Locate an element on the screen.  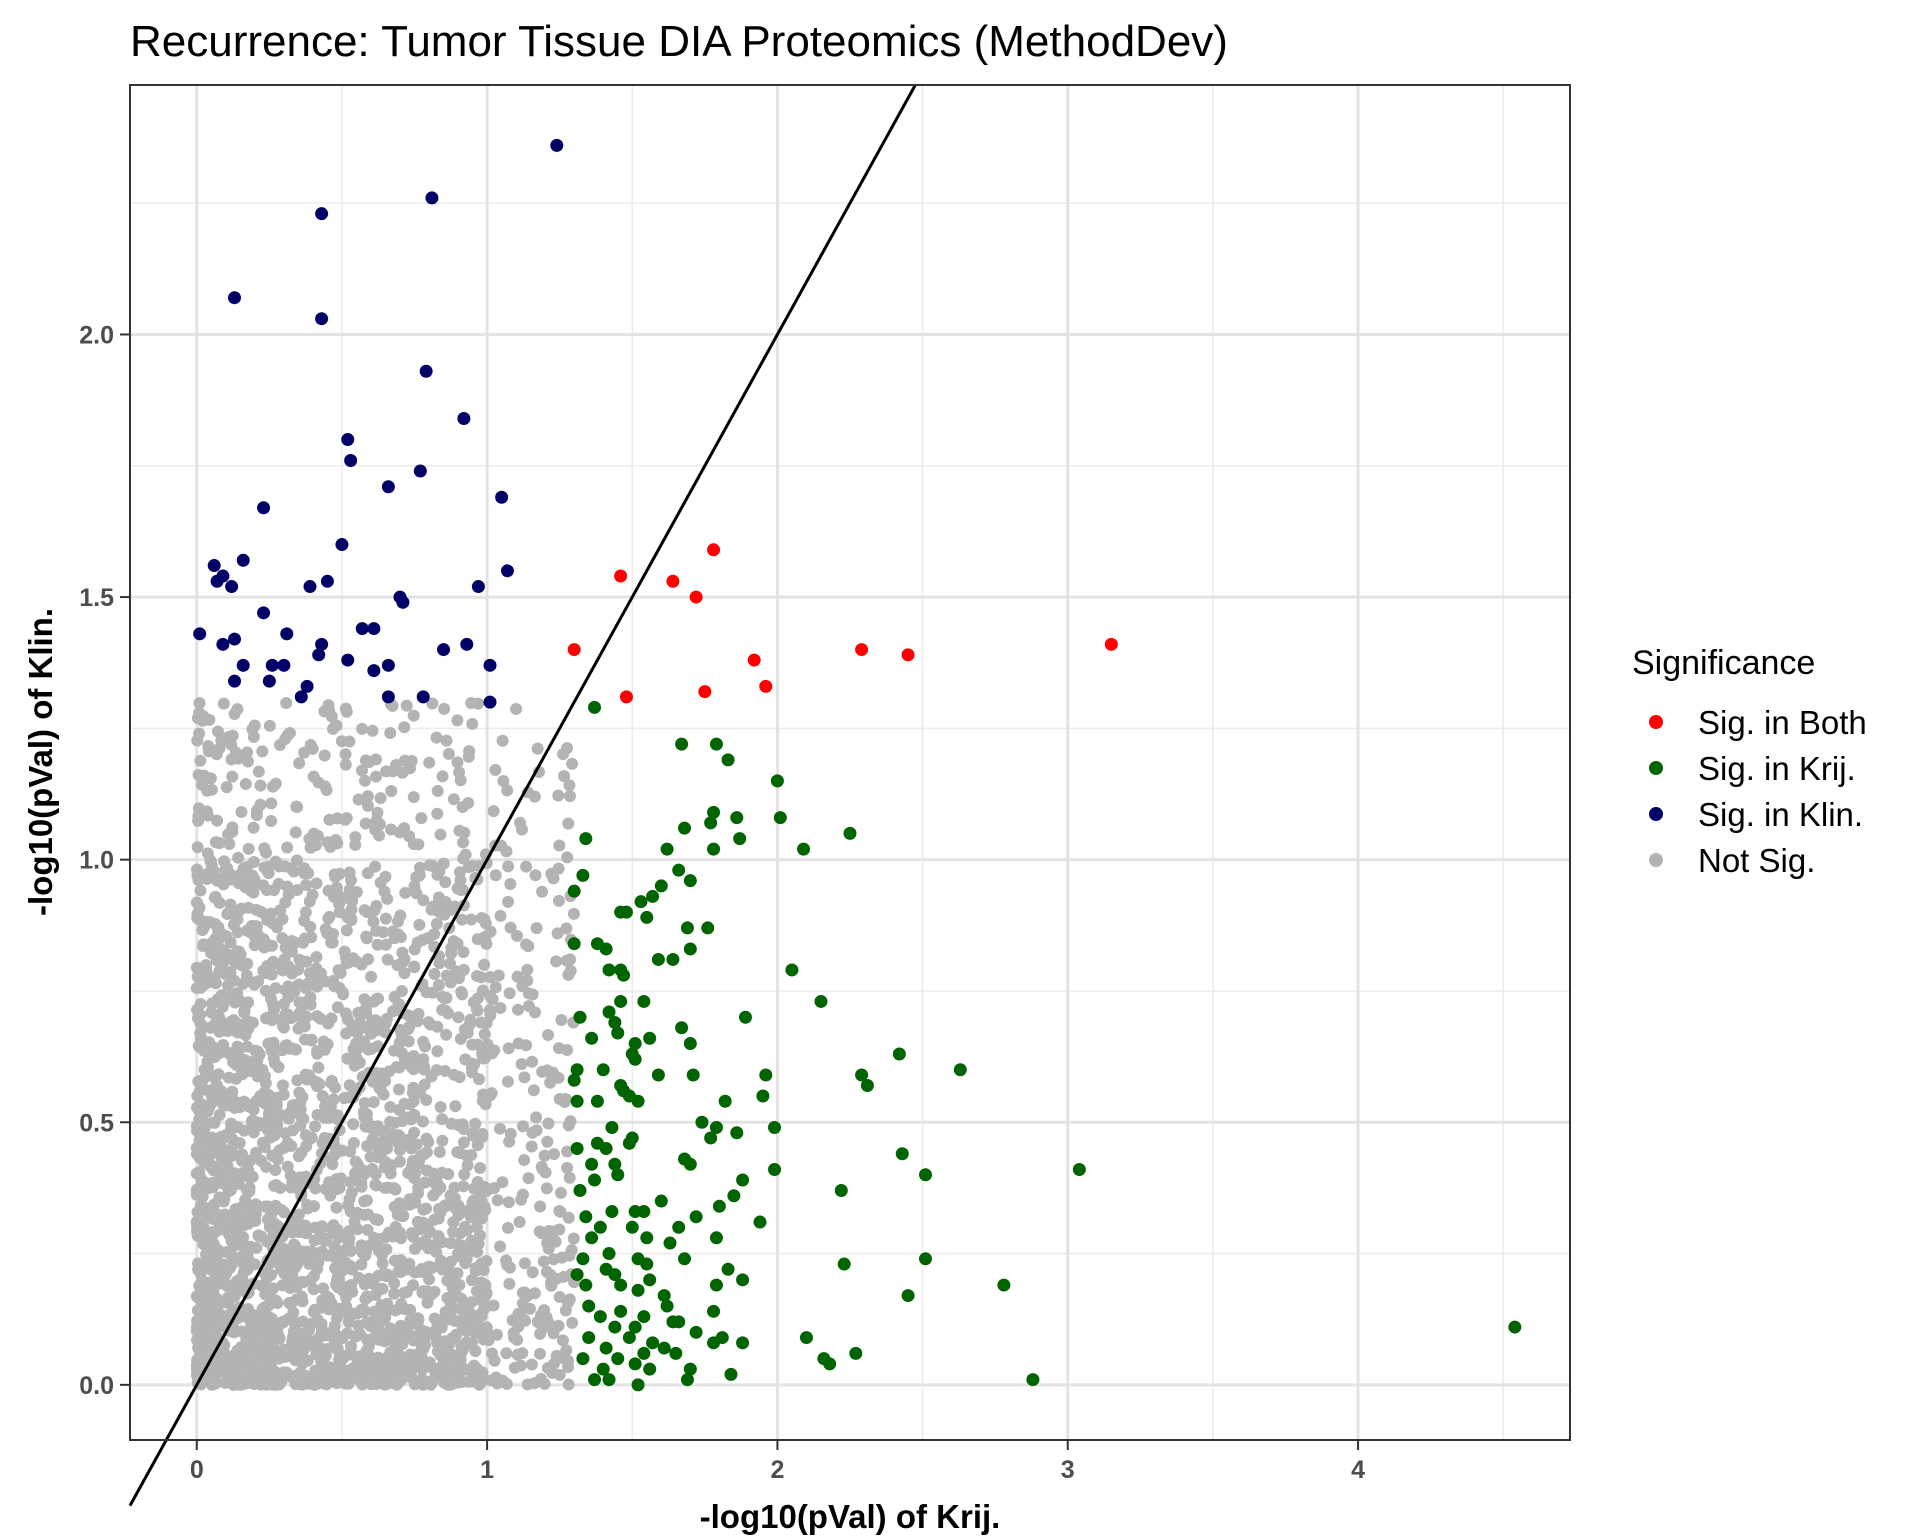
x-tick-label: 1 is located at coordinates (487, 1470).